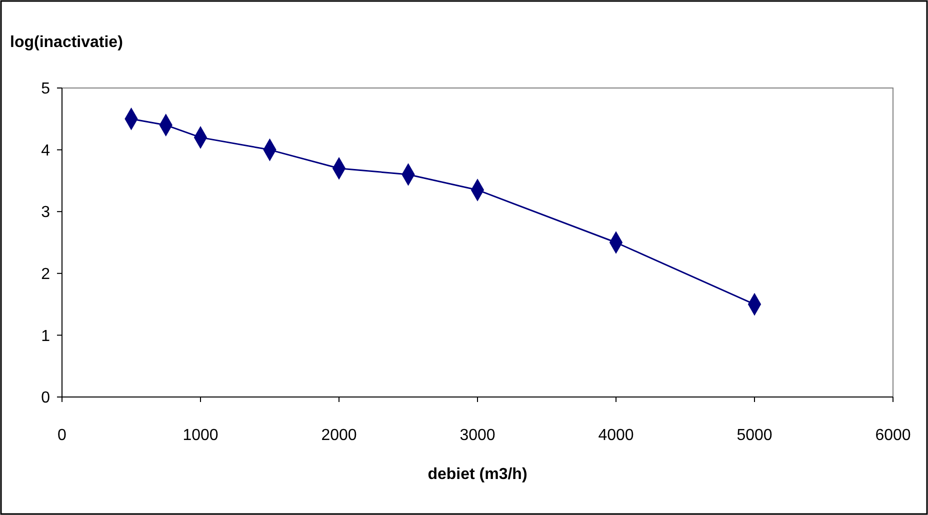 The height and width of the screenshot is (515, 928). What do you see at coordinates (66, 42) in the screenshot?
I see `y-axis-title: log(inactivatie)` at bounding box center [66, 42].